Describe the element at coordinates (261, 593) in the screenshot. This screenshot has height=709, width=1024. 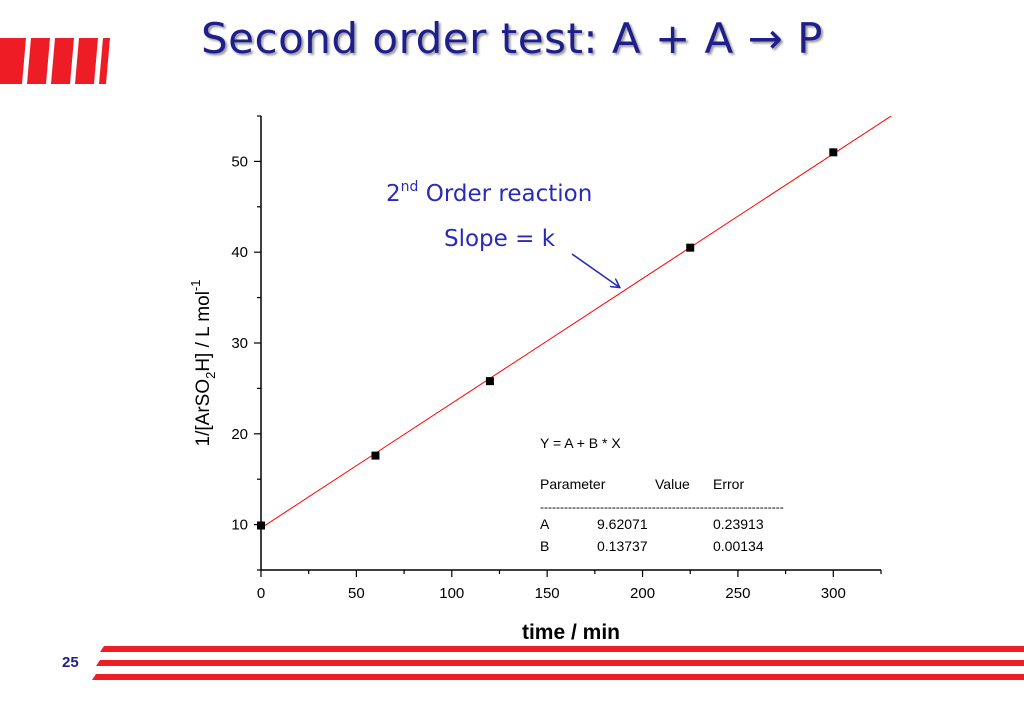
I see `x-tick-label: 0` at that location.